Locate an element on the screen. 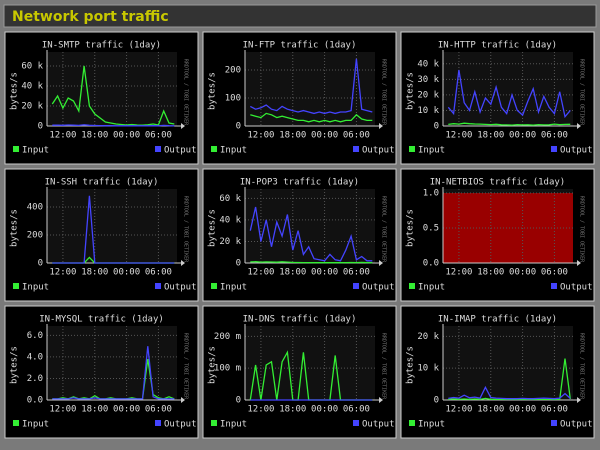 The width and height of the screenshot is (600, 450). header-title: Network port traffic is located at coordinates (90, 17).